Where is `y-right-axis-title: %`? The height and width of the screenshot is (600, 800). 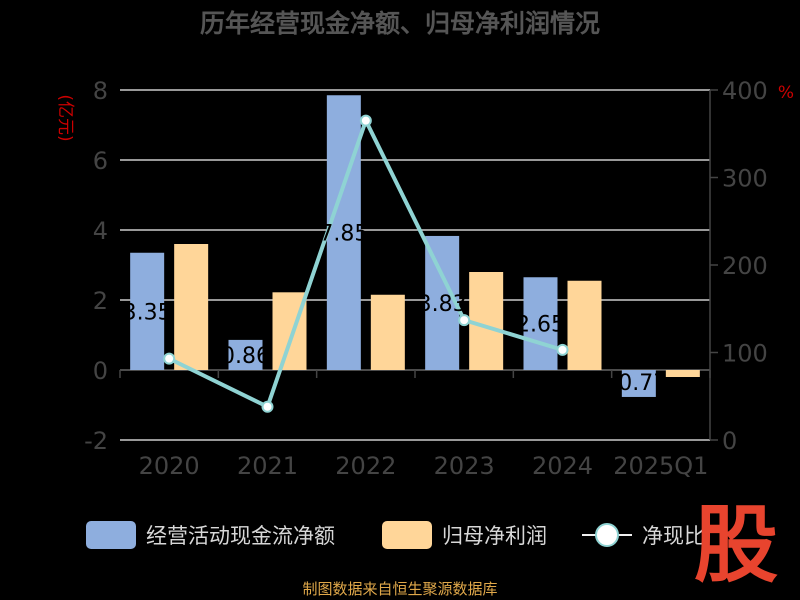 y-right-axis-title: % is located at coordinates (786, 93).